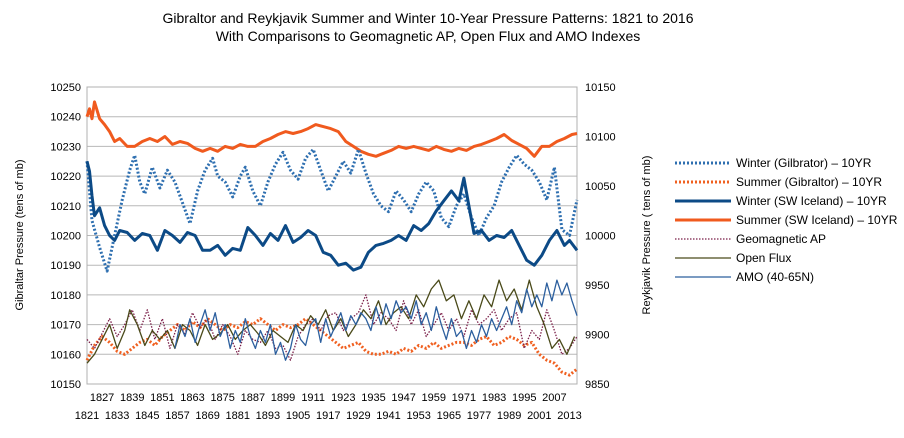 This screenshot has width=904, height=438. I want to click on x-tick-label: 1887, so click(253, 398).